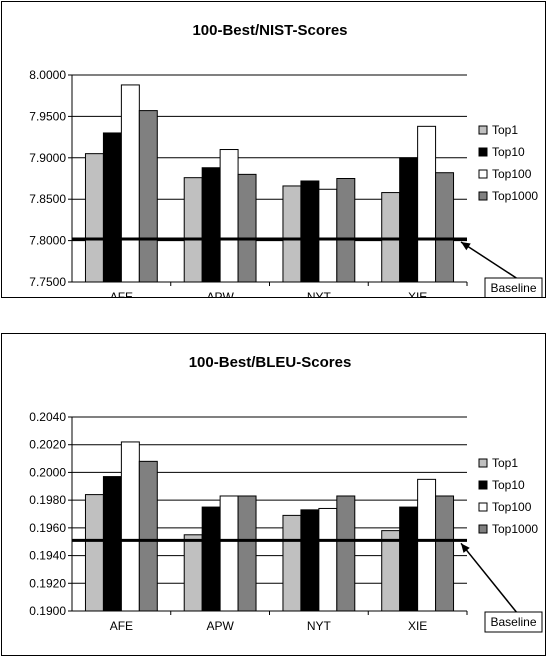  Describe the element at coordinates (47, 241) in the screenshot. I see `y-tick-label: 7.8000` at that location.